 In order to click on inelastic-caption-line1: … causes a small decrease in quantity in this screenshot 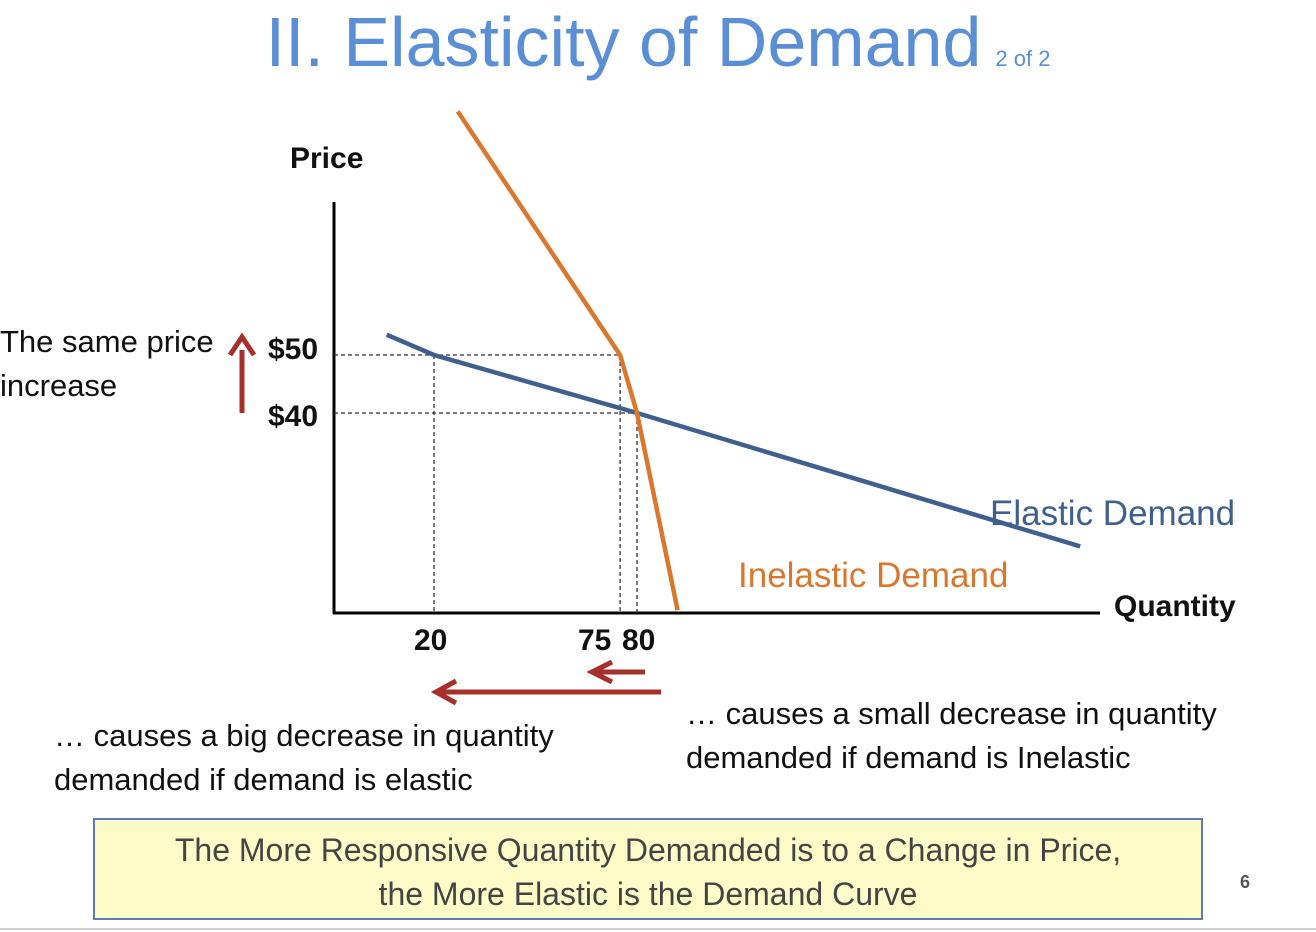, I will do `click(951, 713)`.